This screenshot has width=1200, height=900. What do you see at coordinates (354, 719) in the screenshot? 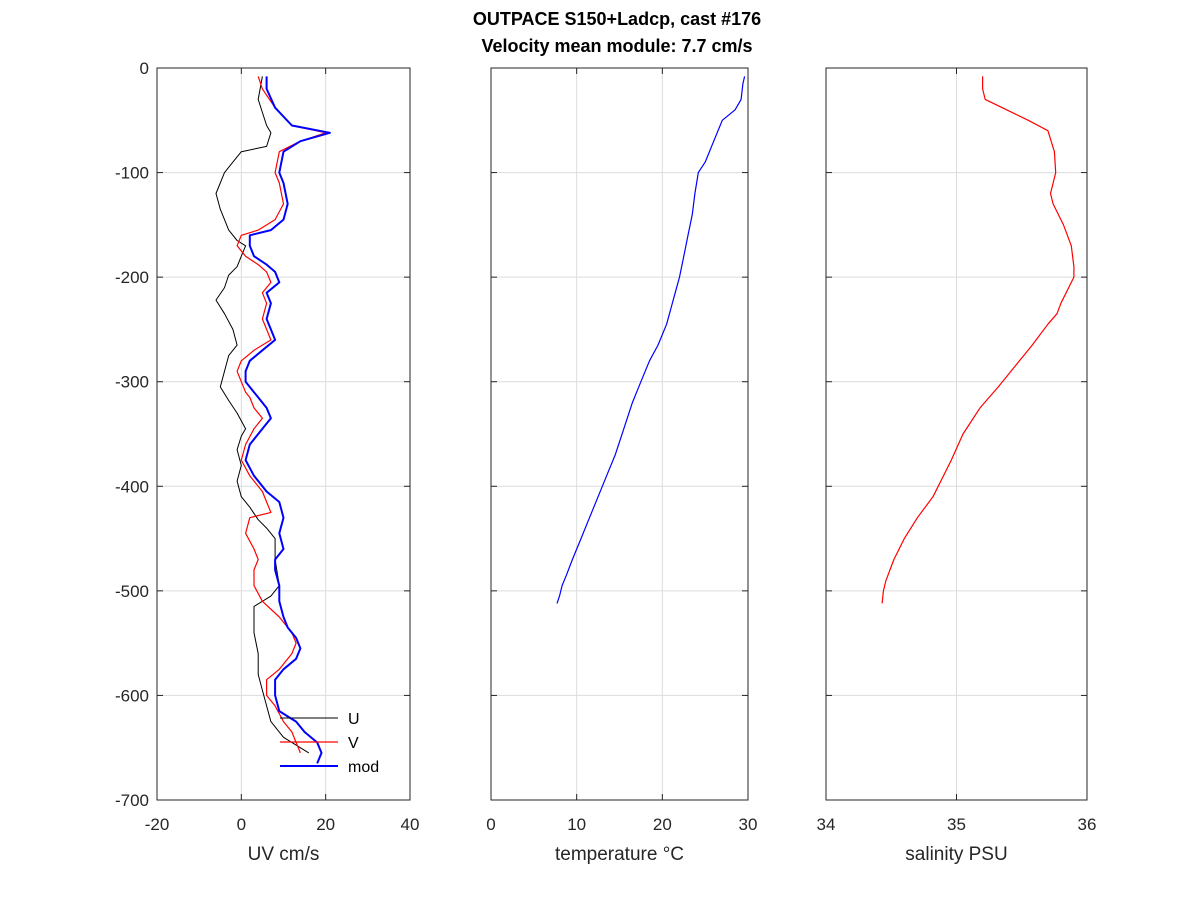
I see `legend-label-U: U` at bounding box center [354, 719].